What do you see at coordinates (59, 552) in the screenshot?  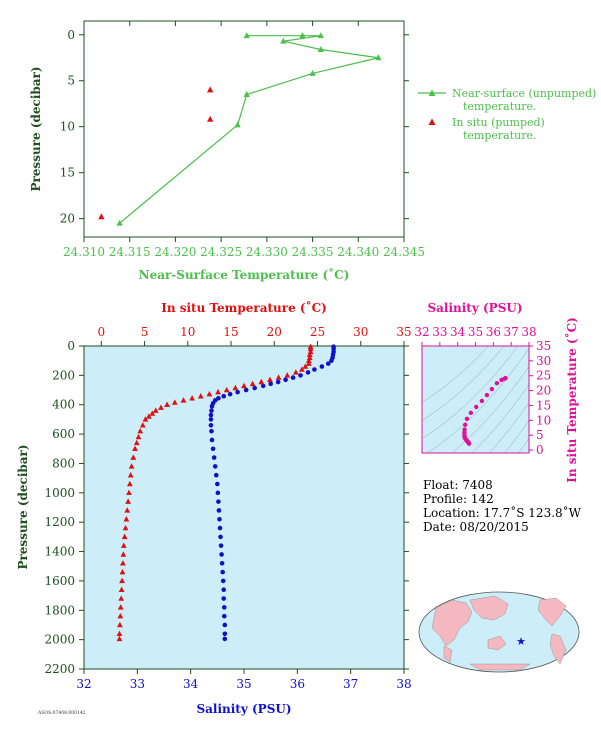 I see `pressure-tick-label: 1400` at bounding box center [59, 552].